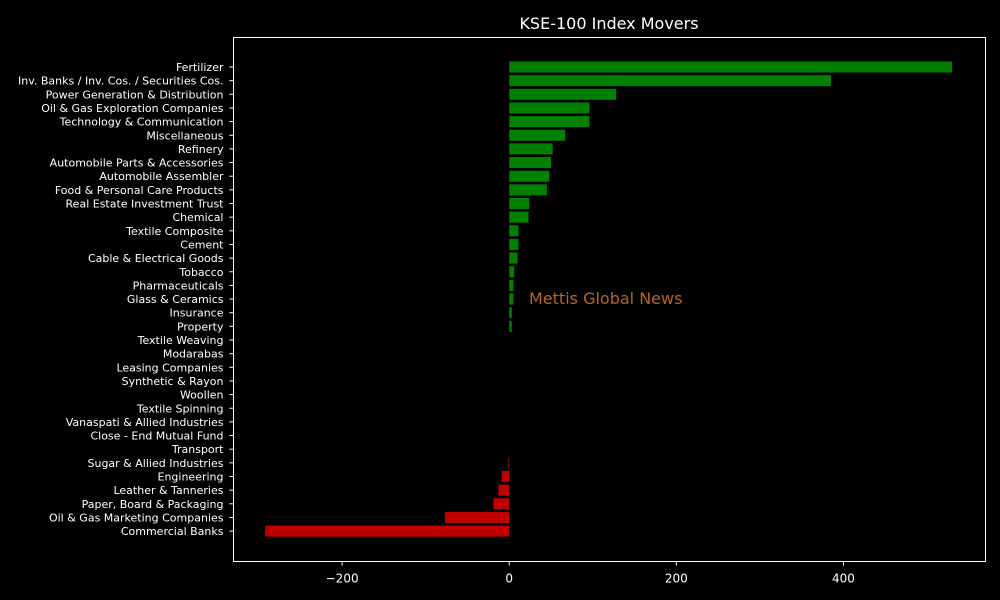  Describe the element at coordinates (200, 326) in the screenshot. I see `category-label: Property` at that location.